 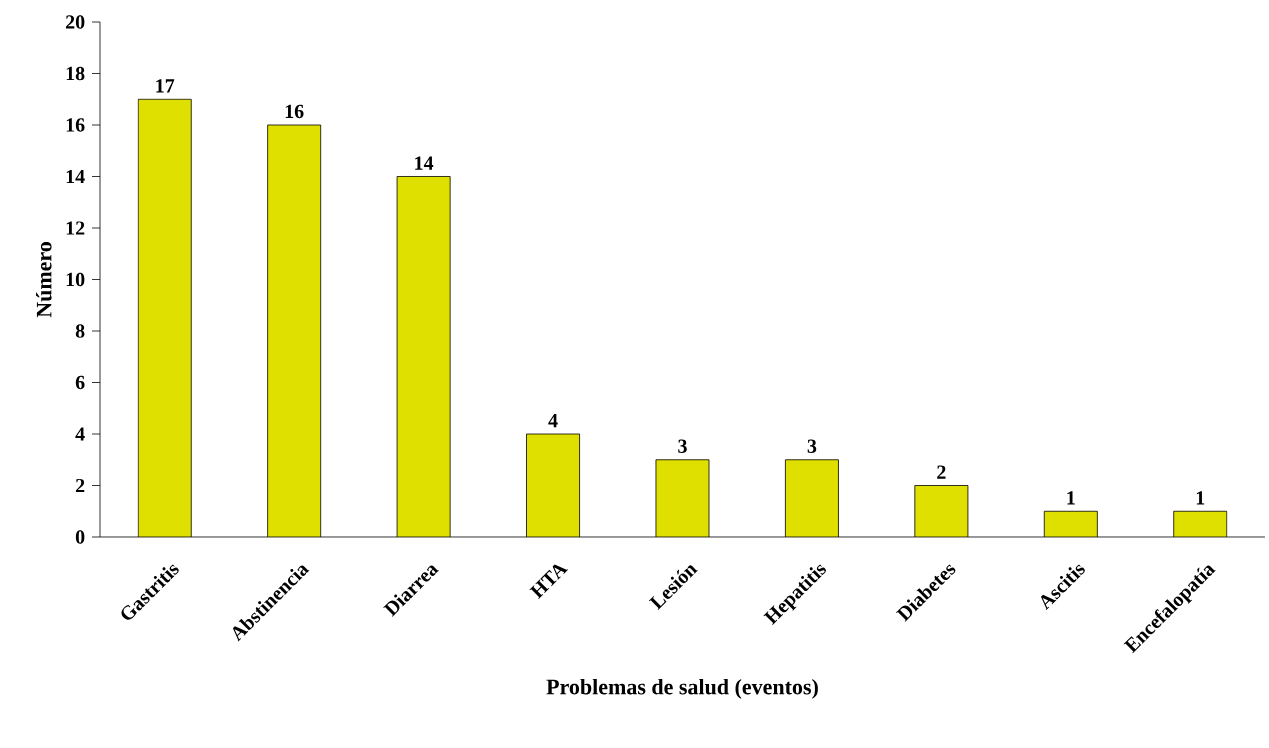 I want to click on y-tick-label: 20, so click(x=75, y=22).